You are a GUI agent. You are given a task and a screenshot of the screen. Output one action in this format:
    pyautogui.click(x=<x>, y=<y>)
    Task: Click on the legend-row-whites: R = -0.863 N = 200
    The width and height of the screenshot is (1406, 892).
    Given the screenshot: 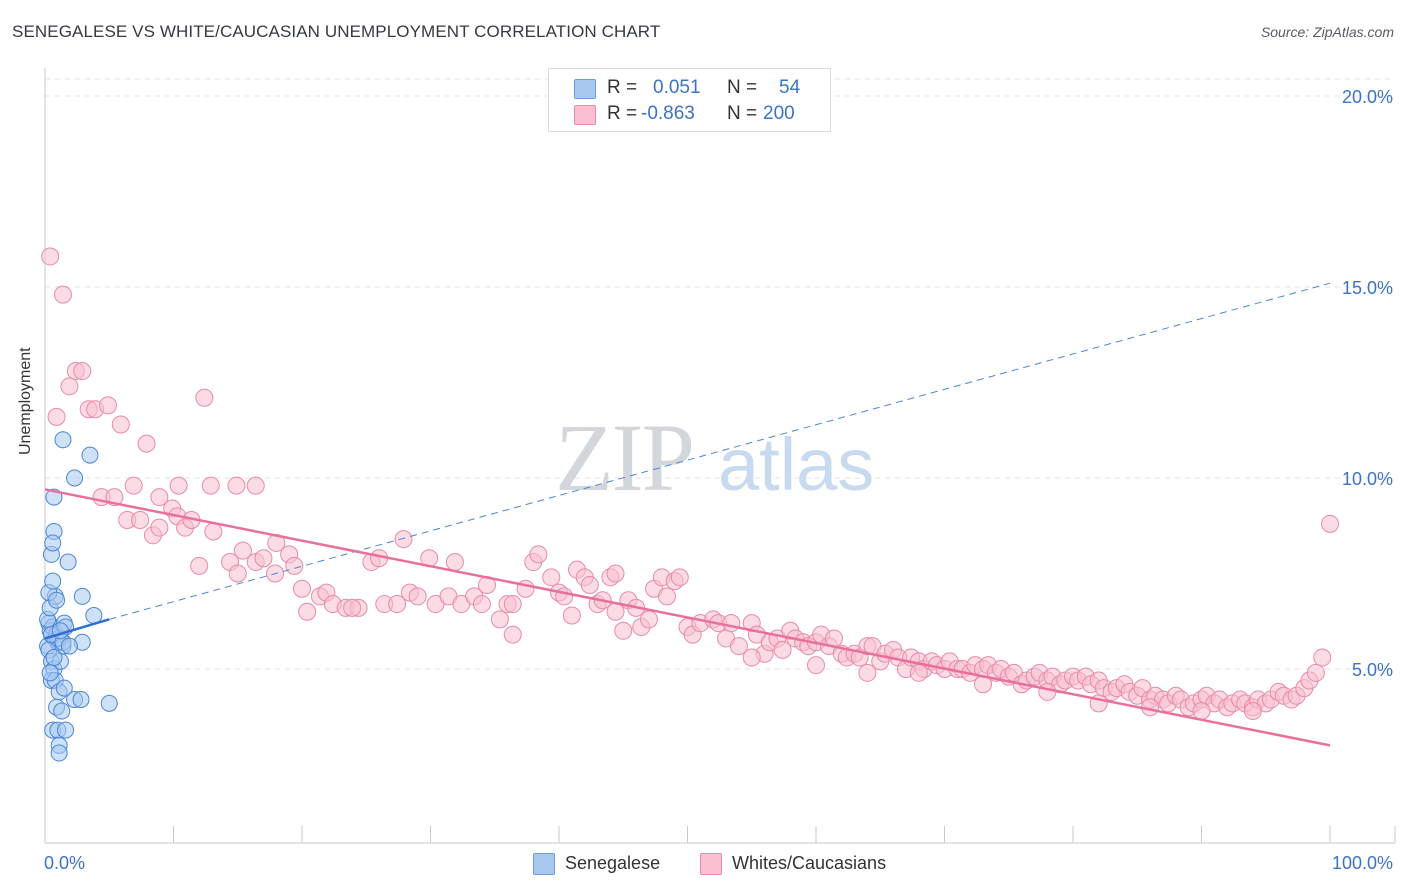 What is the action you would take?
    pyautogui.click(x=689, y=114)
    